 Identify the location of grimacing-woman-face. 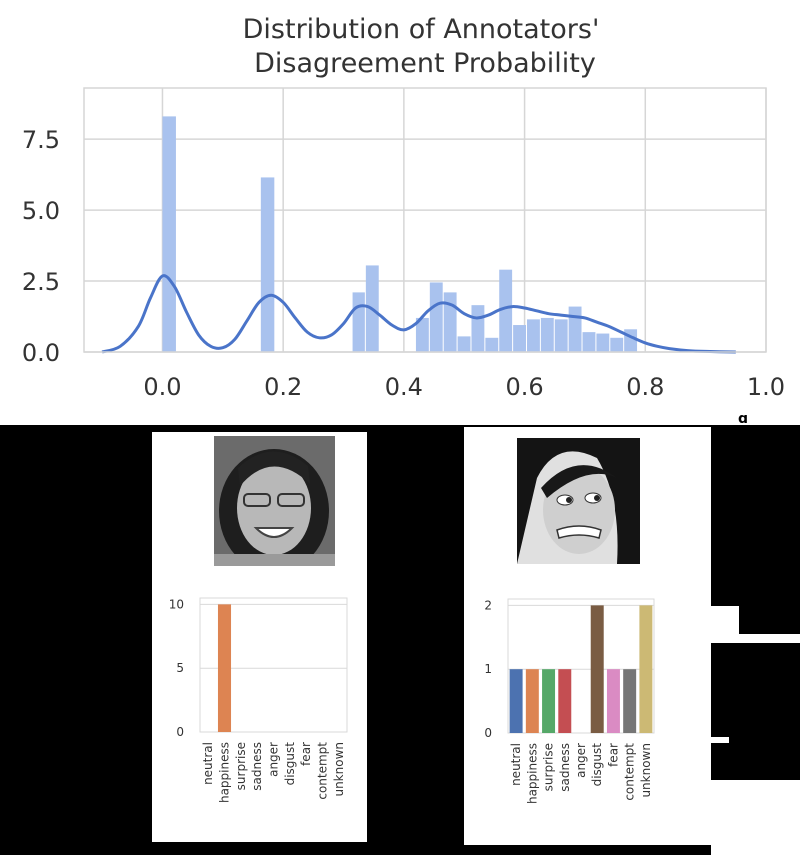
(578, 501).